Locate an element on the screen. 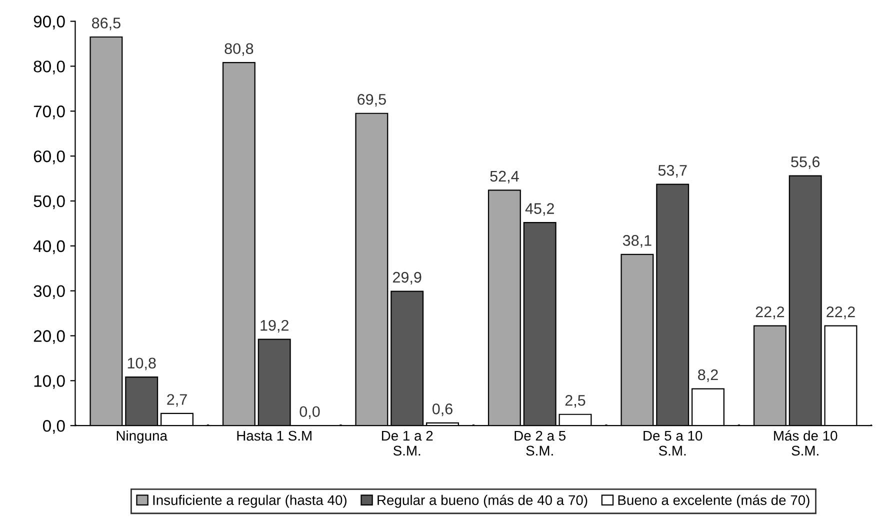 This screenshot has height=532, width=885. x-tick-label: Más de 10 S.M. is located at coordinates (806, 443).